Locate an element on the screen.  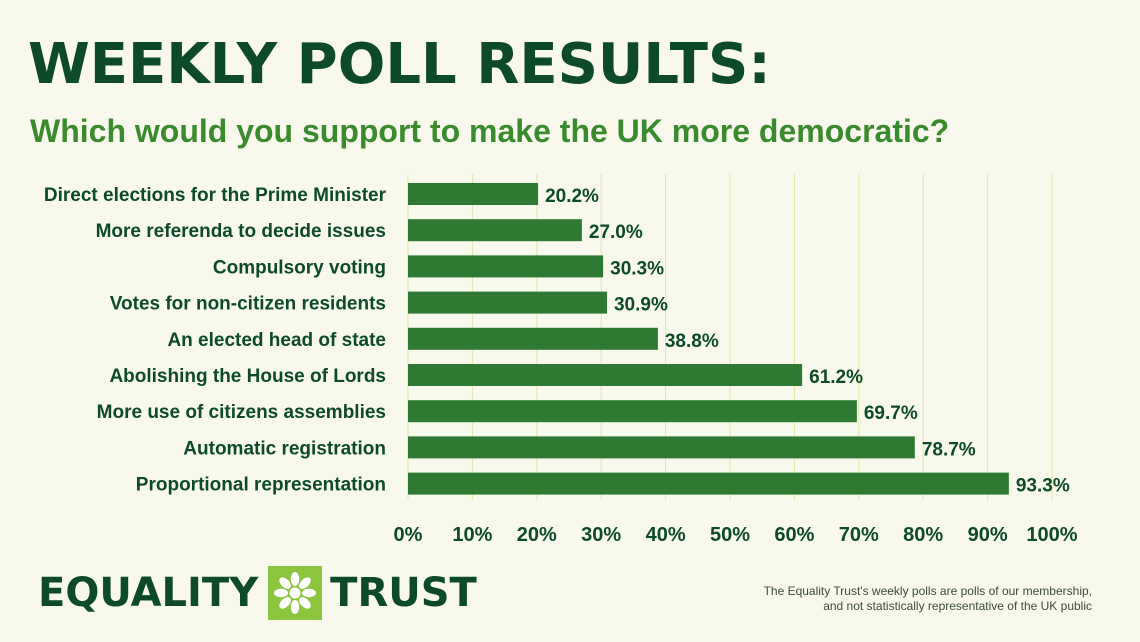
x-tick-label: 0% is located at coordinates (408, 535).